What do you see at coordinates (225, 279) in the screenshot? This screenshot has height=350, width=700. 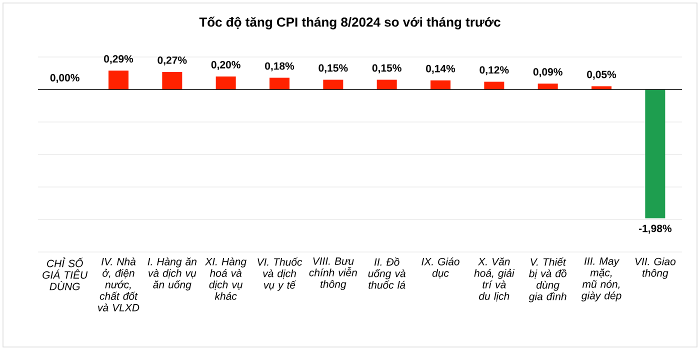 I see `x-tick-label: XI. Hàng hoá và dịch vụ khác` at bounding box center [225, 279].